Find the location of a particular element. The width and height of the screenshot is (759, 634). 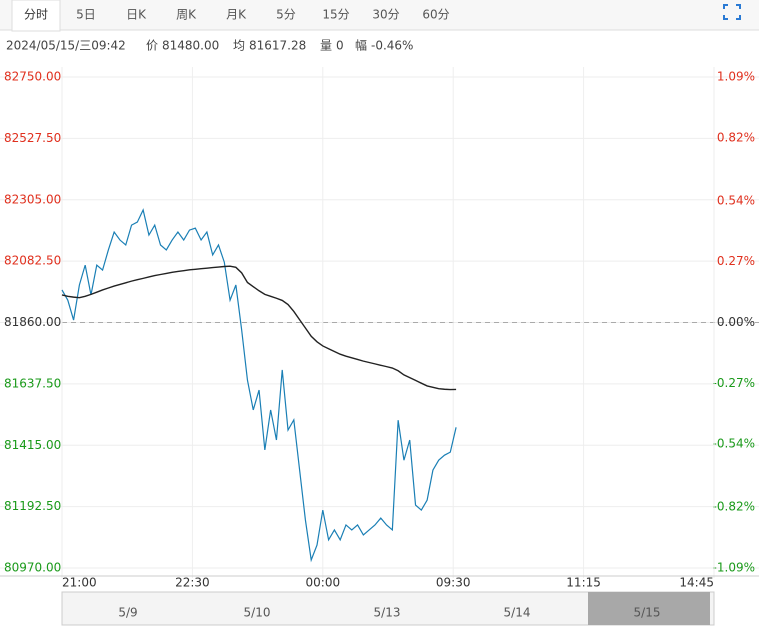

x-tick-label: 14:45 is located at coordinates (696, 583).